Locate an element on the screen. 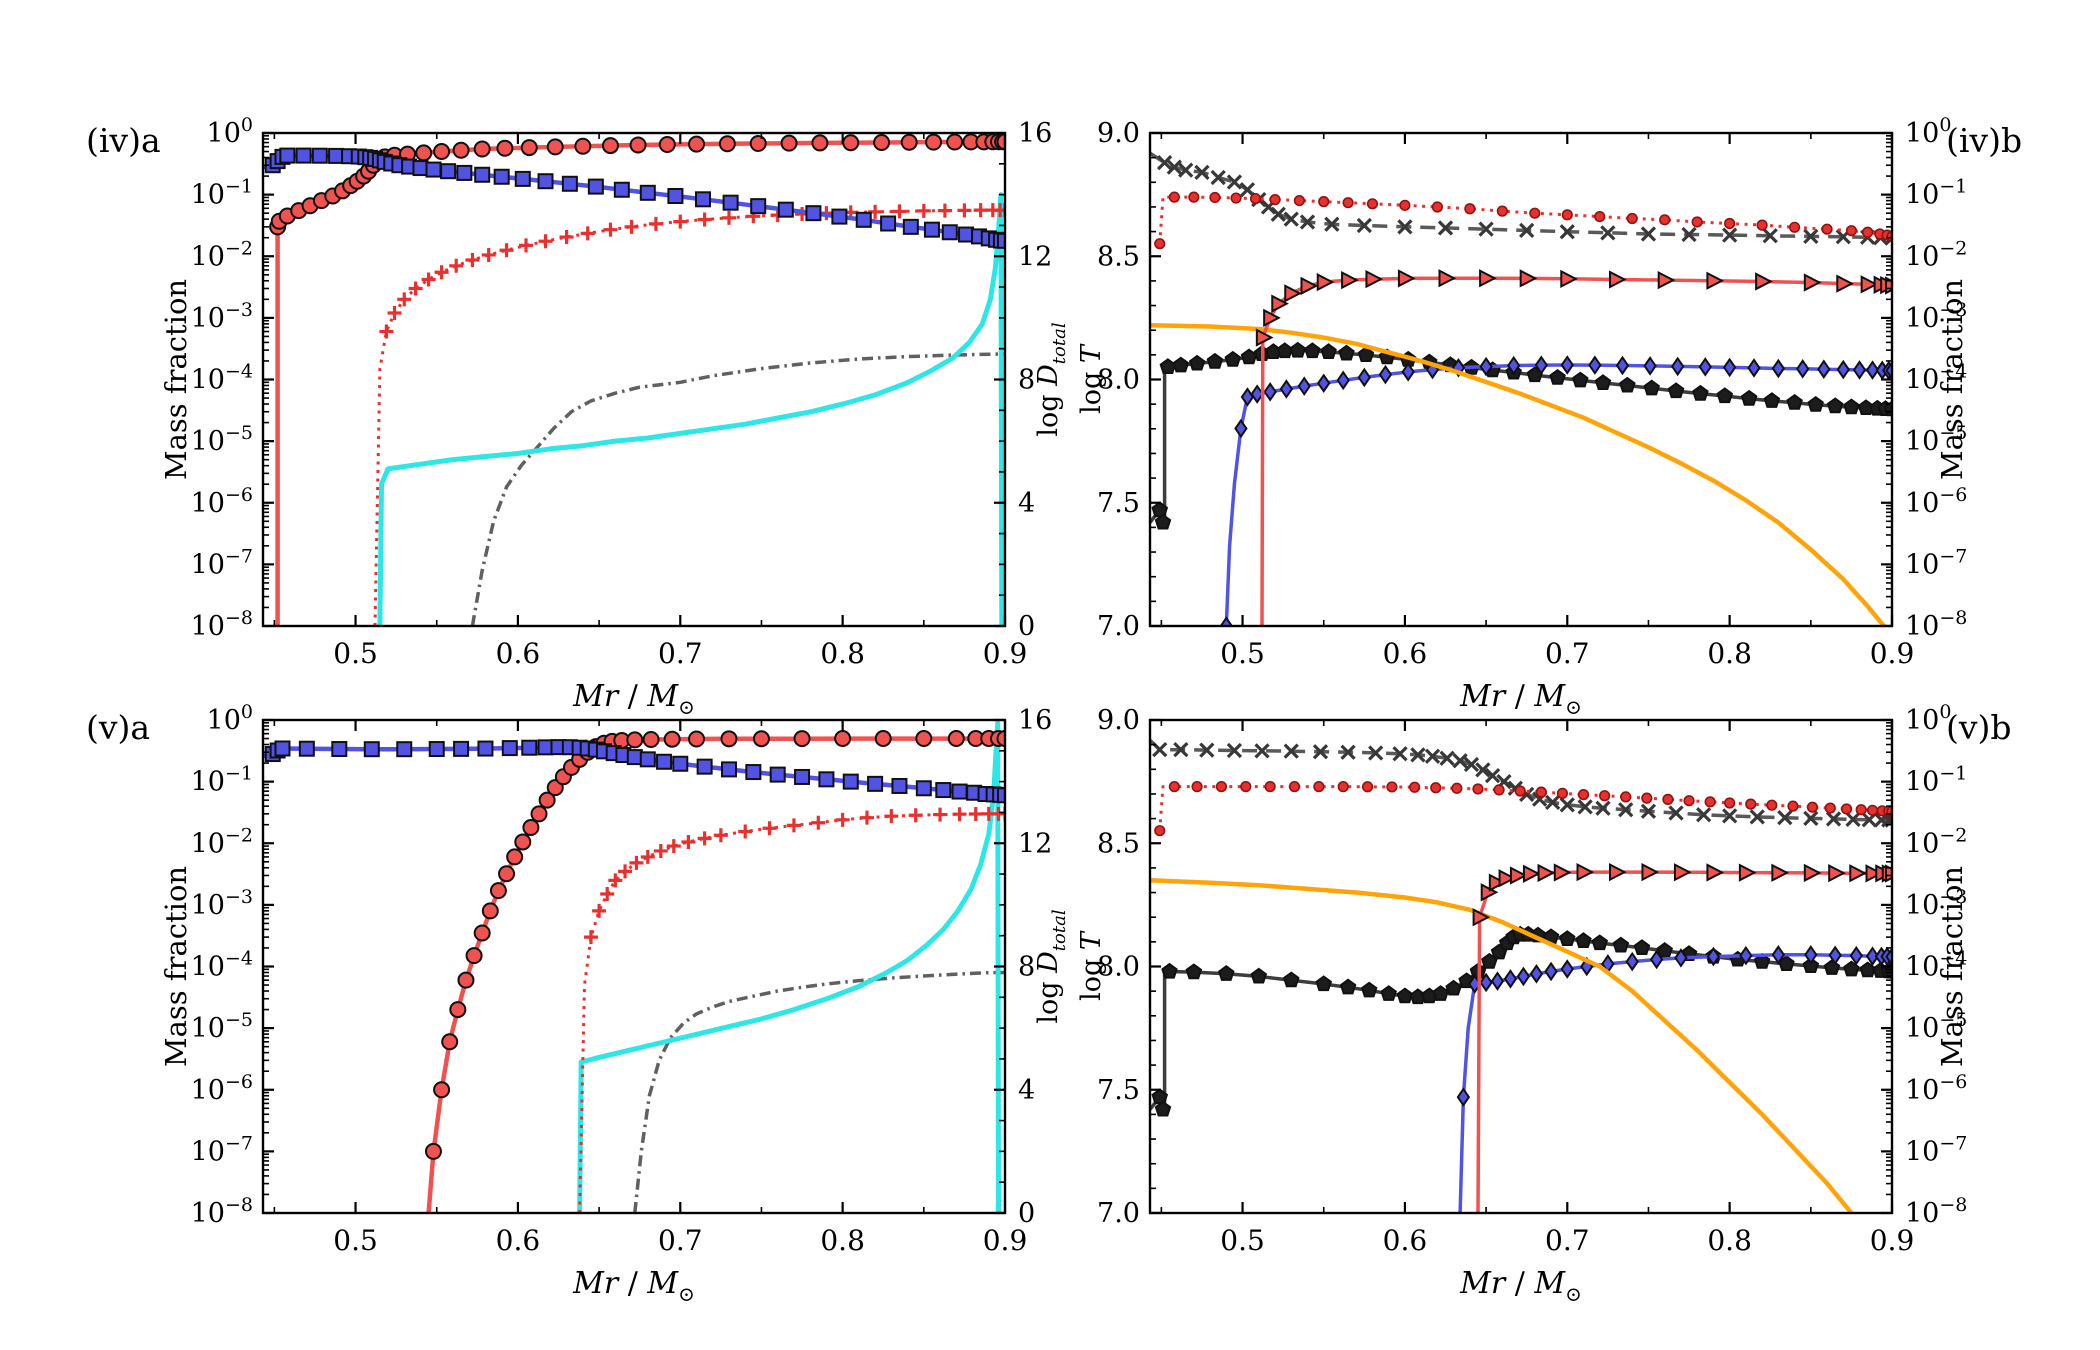 Image resolution: width=2100 pixels, height=1350 pixels. x-tick-label: 0.8 is located at coordinates (1729, 1240).